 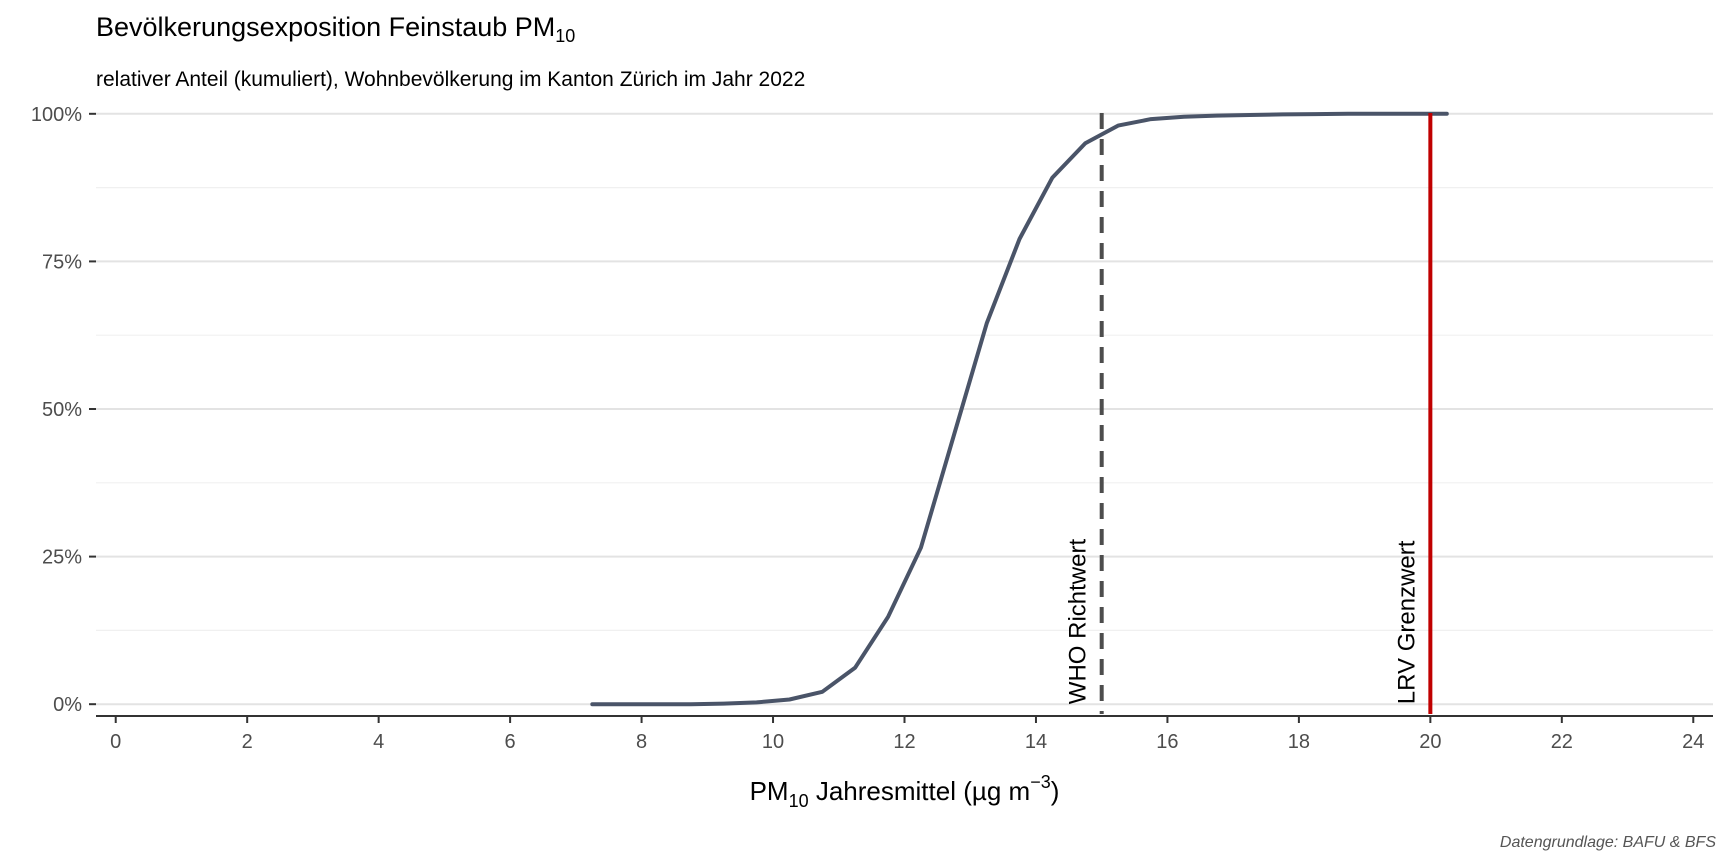 What do you see at coordinates (904, 742) in the screenshot?
I see `x-tick-label: 12` at bounding box center [904, 742].